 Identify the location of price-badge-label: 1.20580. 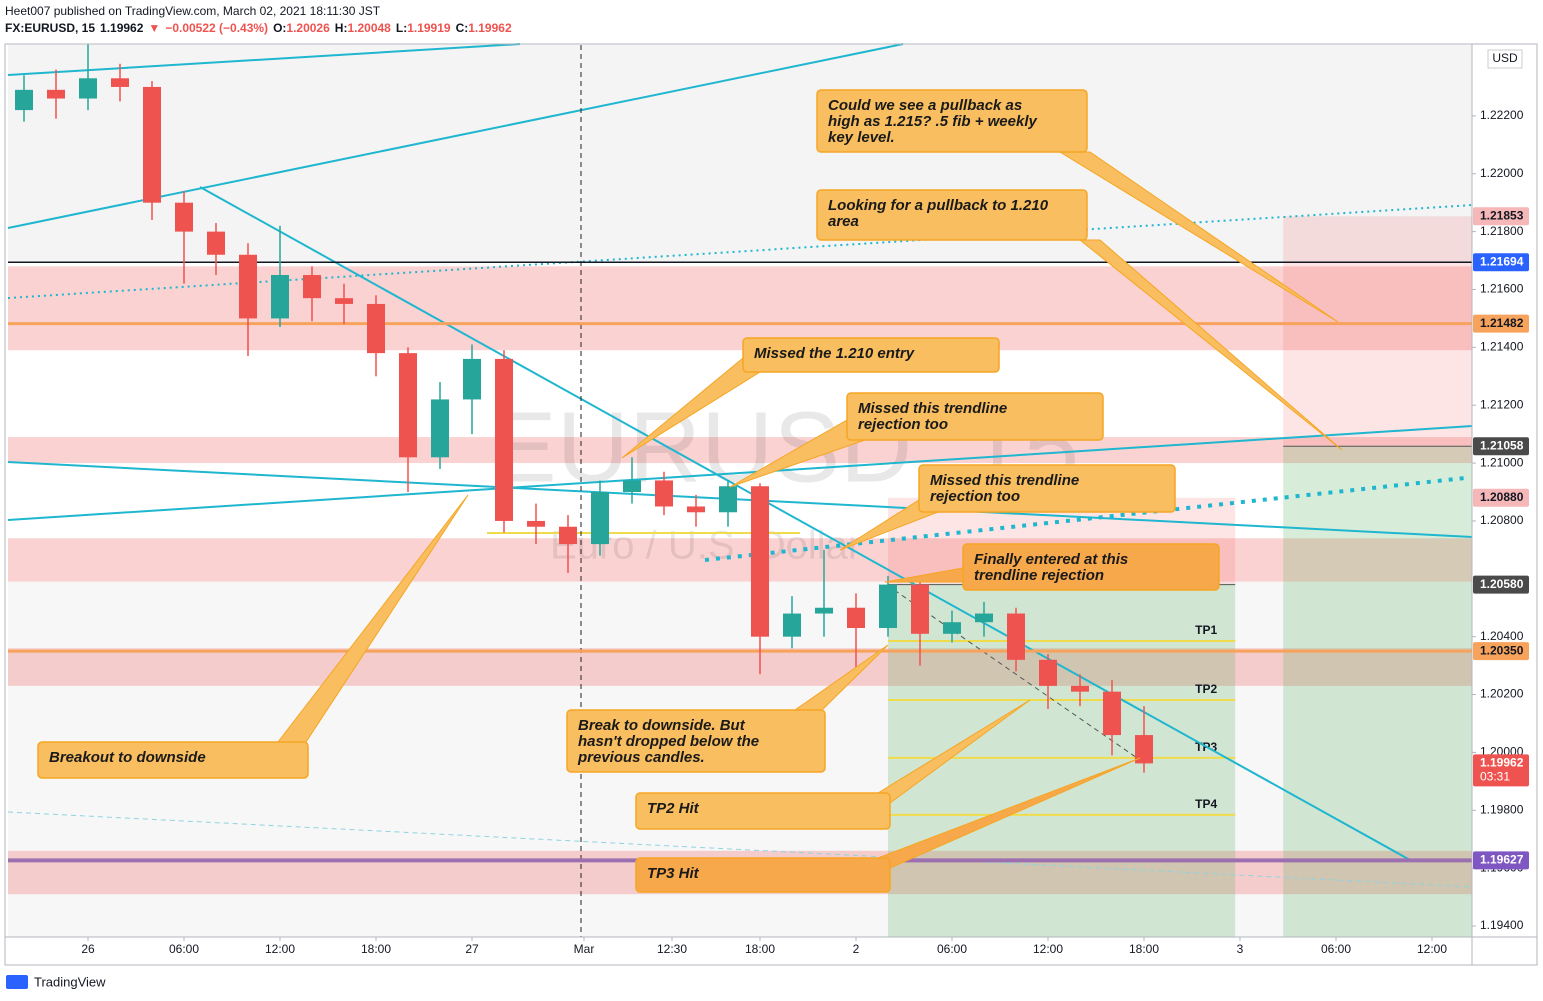
(1502, 584).